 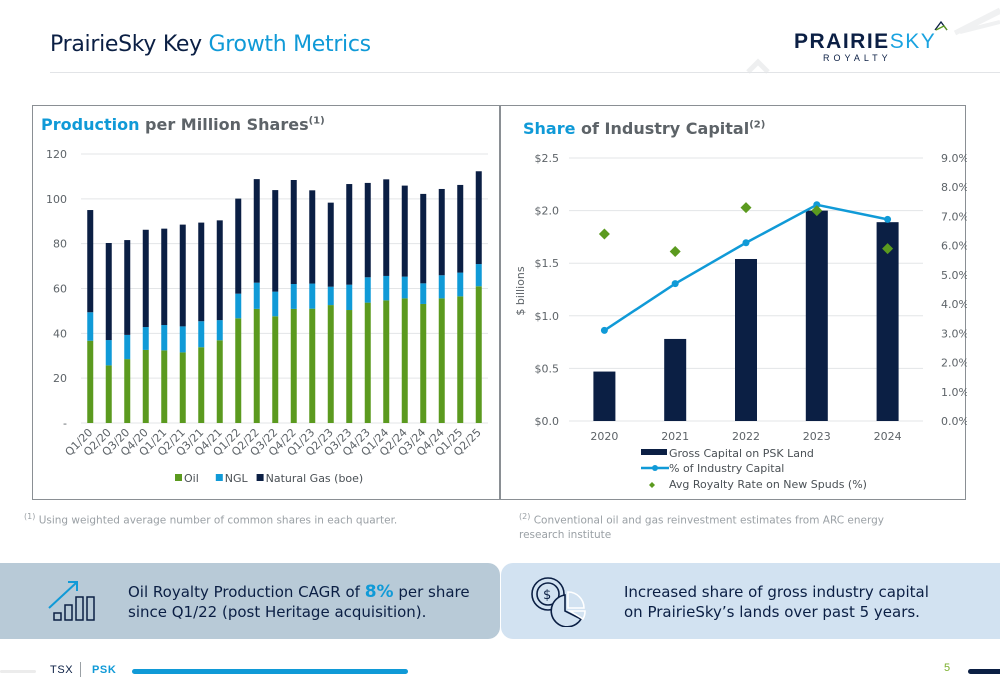 What do you see at coordinates (60, 289) in the screenshot?
I see `y-tick-label: 60` at bounding box center [60, 289].